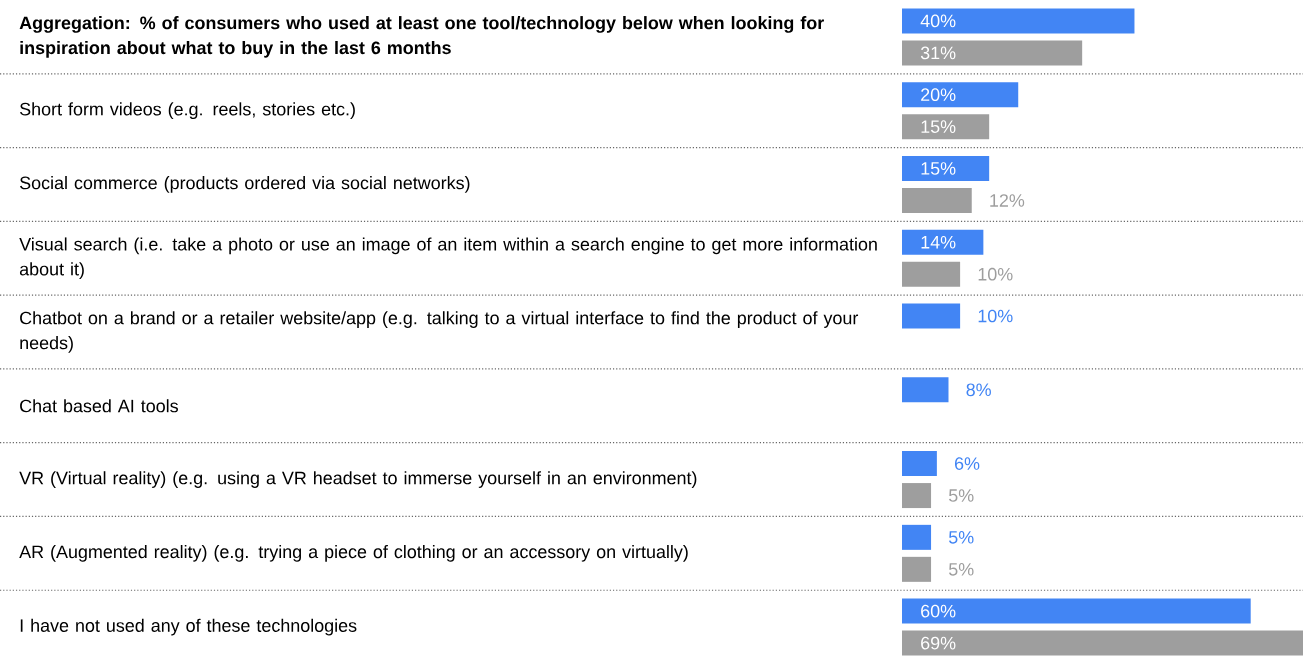 This screenshot has width=1303, height=664. Describe the element at coordinates (439, 332) in the screenshot. I see `y-tick-label: Chatbot on a brand or a retailer website/app (e.g. talking to a virtual interface to find the product of your needs)` at that location.